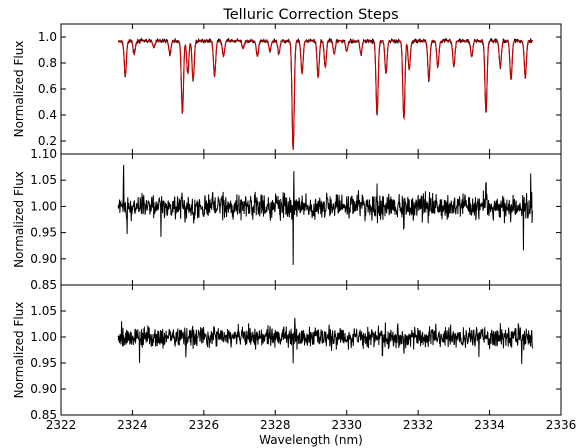 The image size is (582, 448). Describe the element at coordinates (19, 350) in the screenshot. I see `y-axis-label-panel3: Normalized Flux` at that location.